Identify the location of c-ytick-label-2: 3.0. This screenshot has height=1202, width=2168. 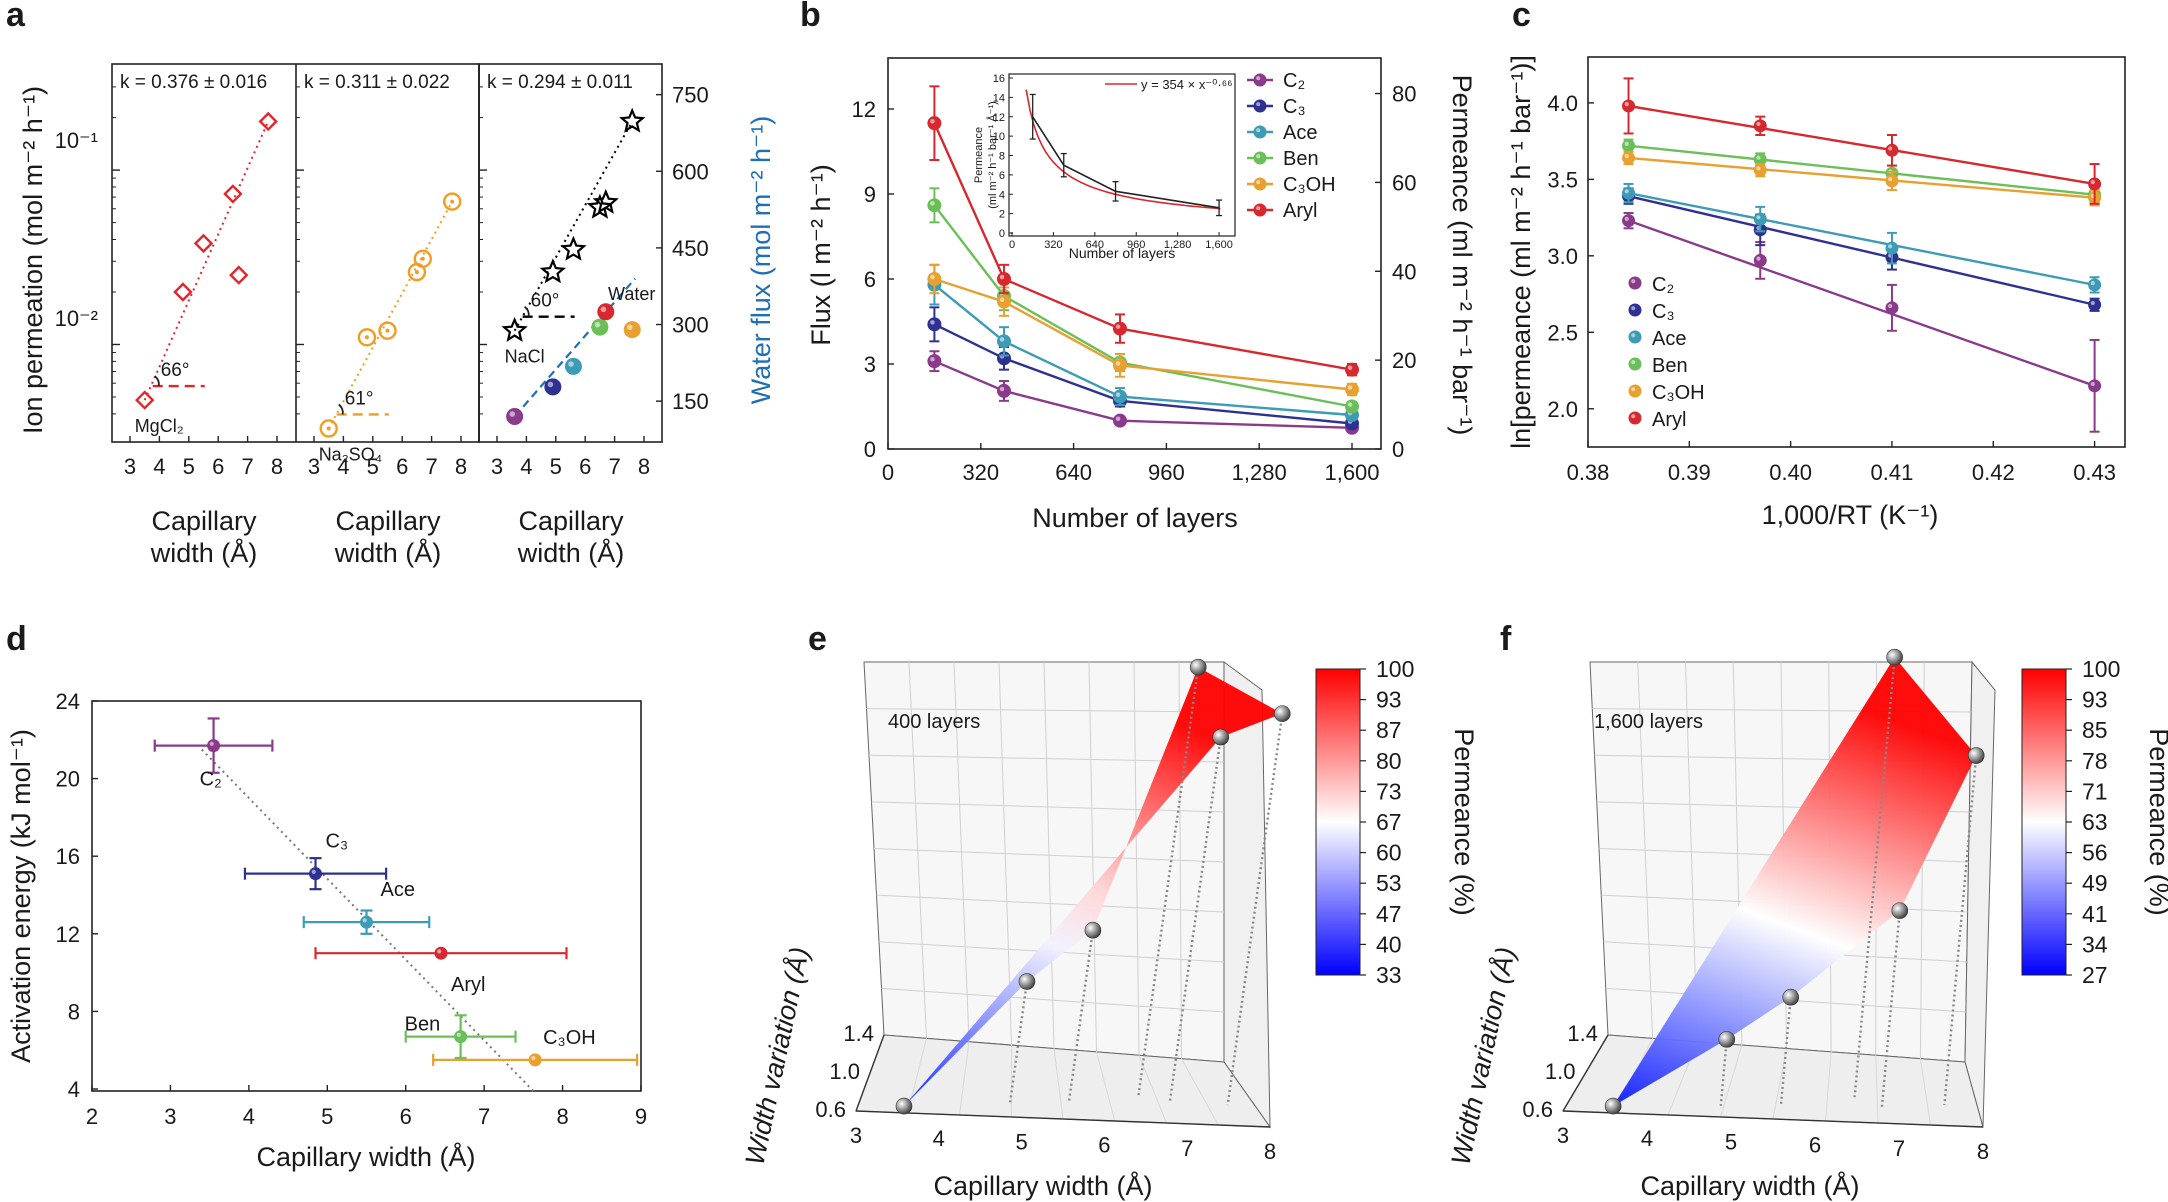
(1562, 256).